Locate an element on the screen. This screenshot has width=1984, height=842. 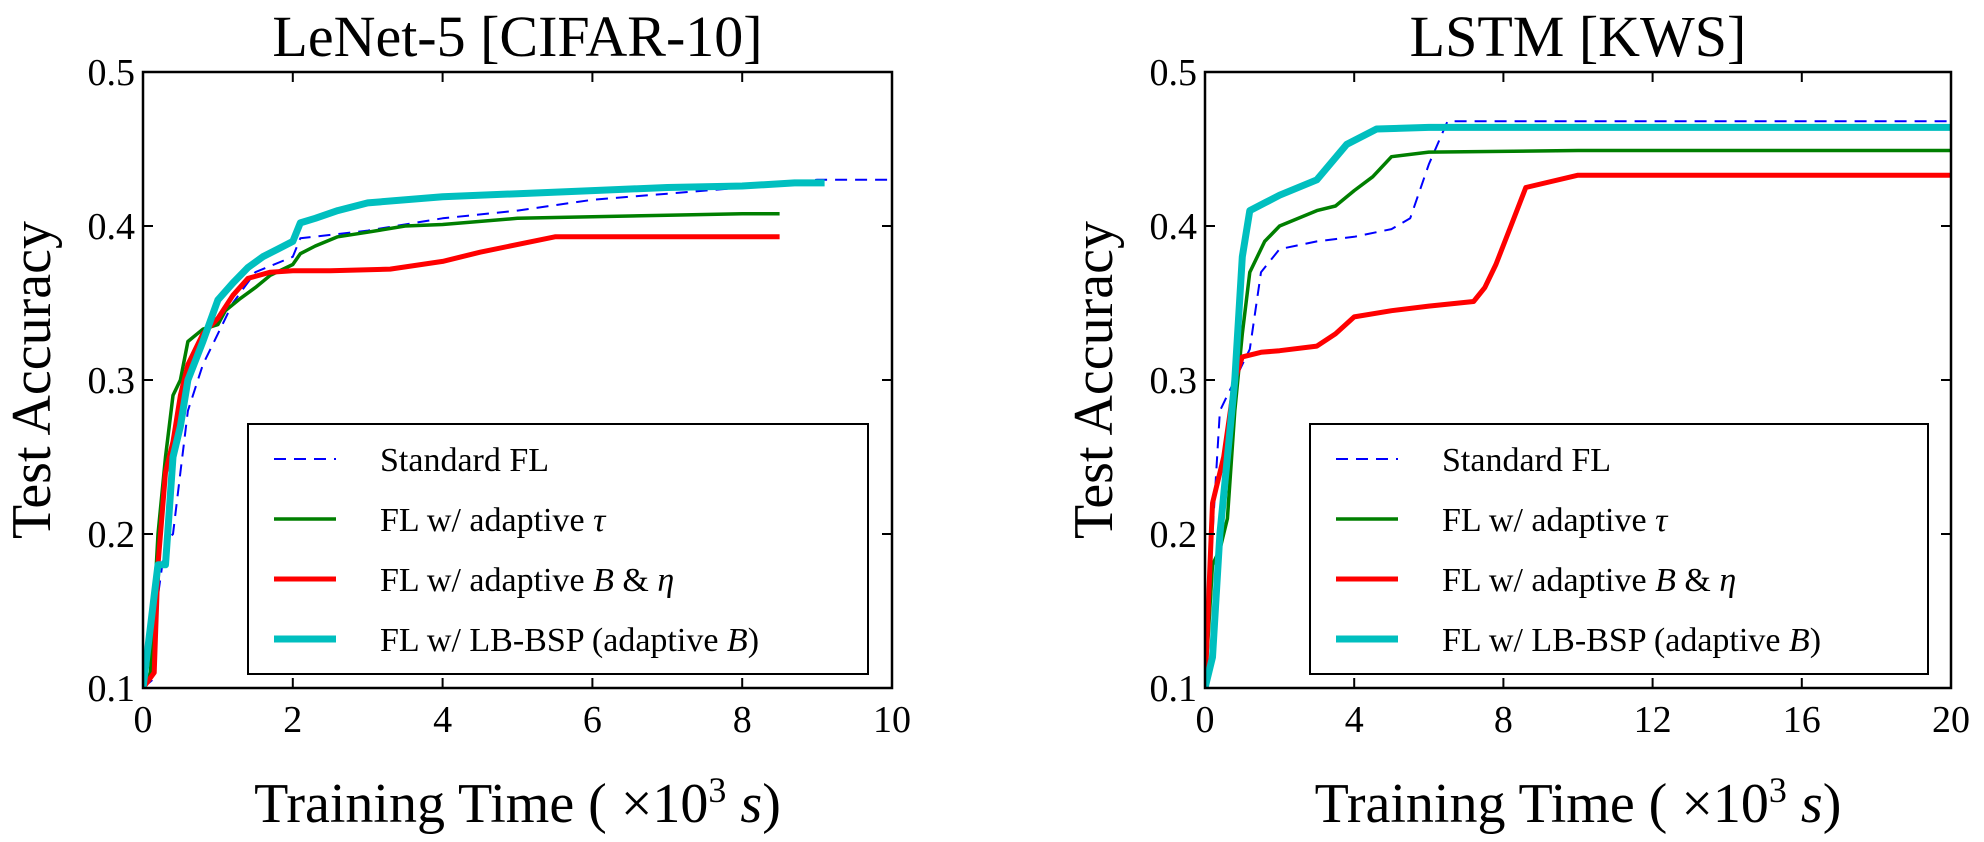
x-tick-label: 12 is located at coordinates (1653, 720).